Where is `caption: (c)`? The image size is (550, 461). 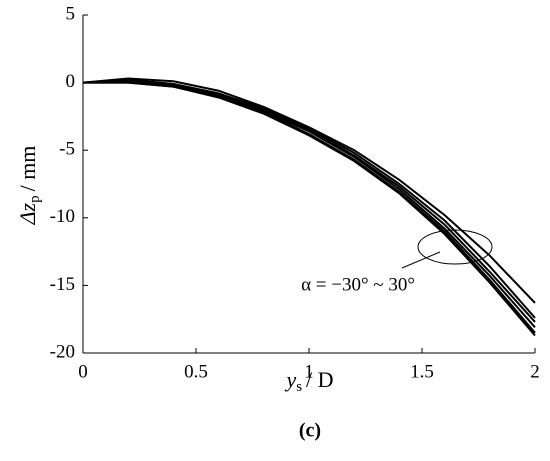 caption: (c) is located at coordinates (310, 431).